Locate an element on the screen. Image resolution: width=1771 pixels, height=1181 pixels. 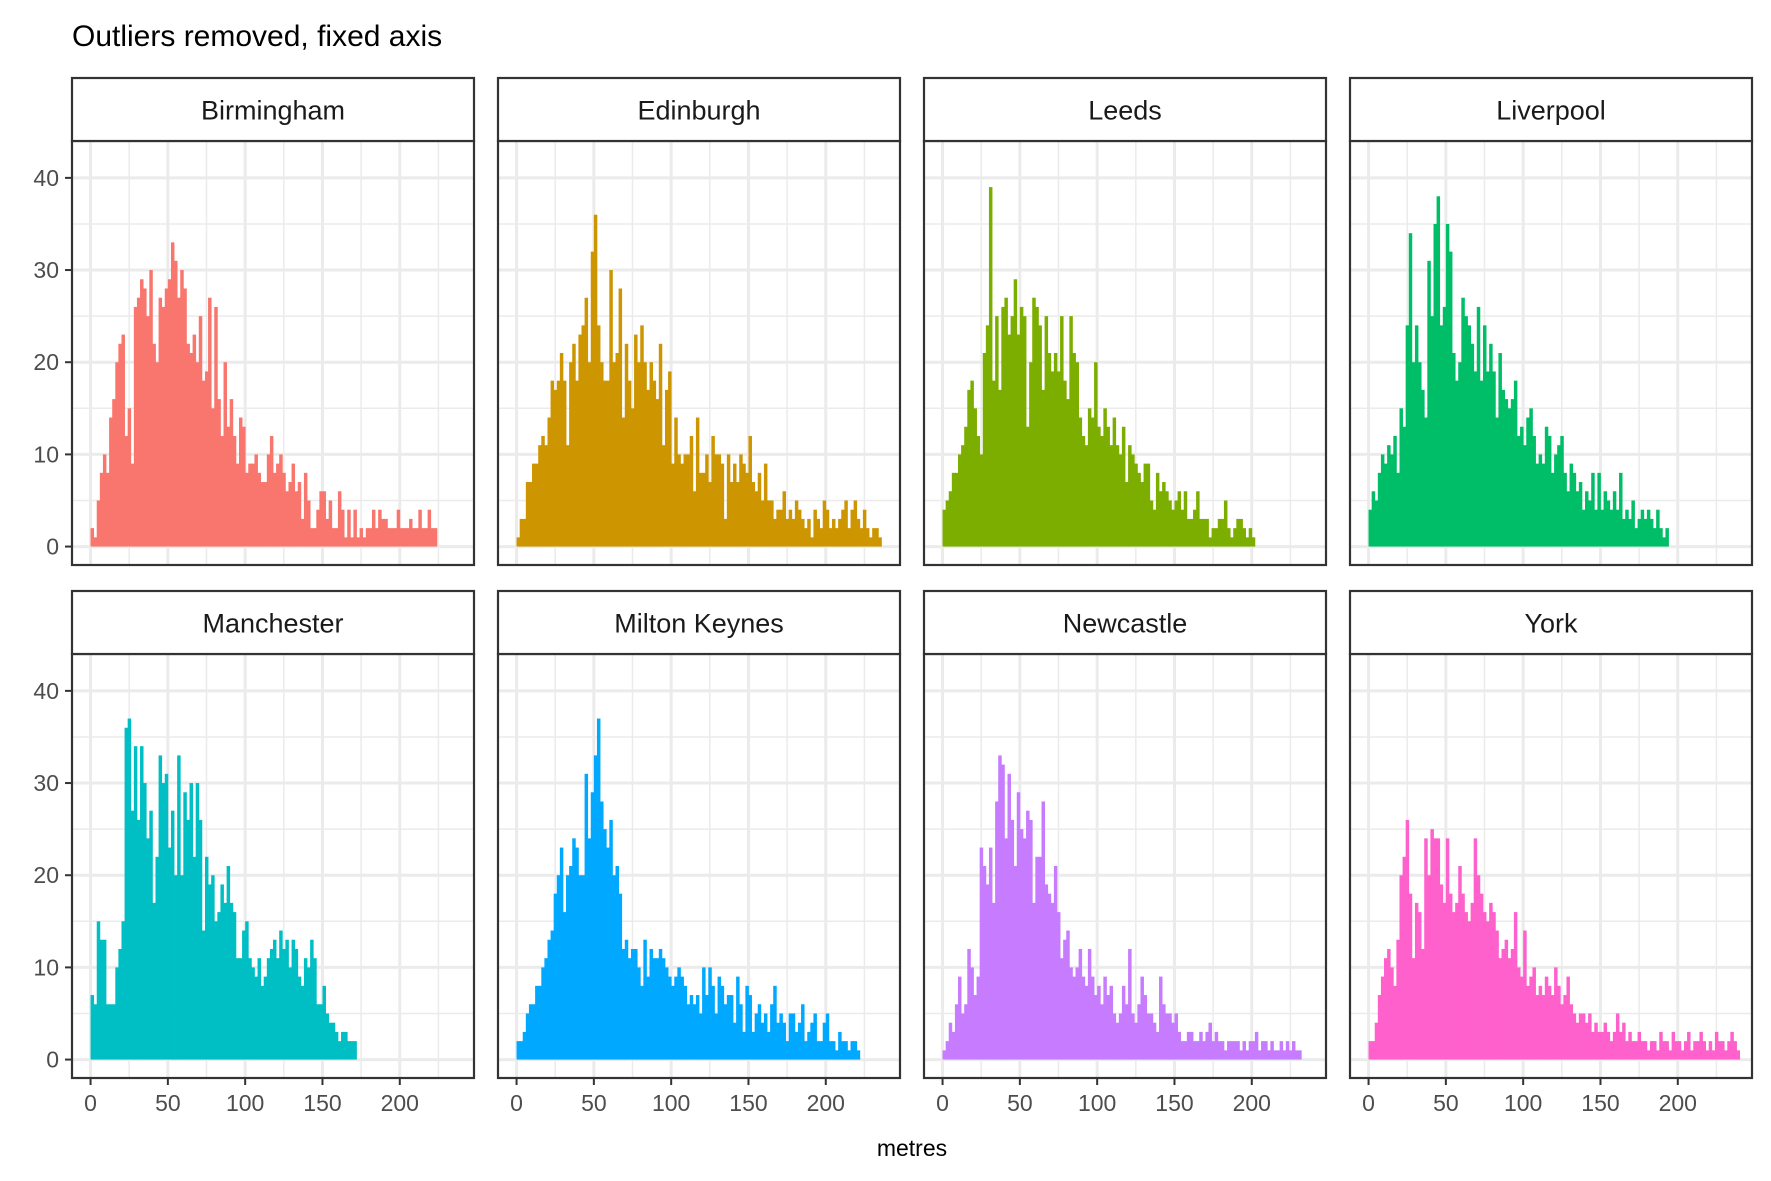
facet-manchester: Manchester0102030400 50 100 150 200 is located at coordinates (253, 853).